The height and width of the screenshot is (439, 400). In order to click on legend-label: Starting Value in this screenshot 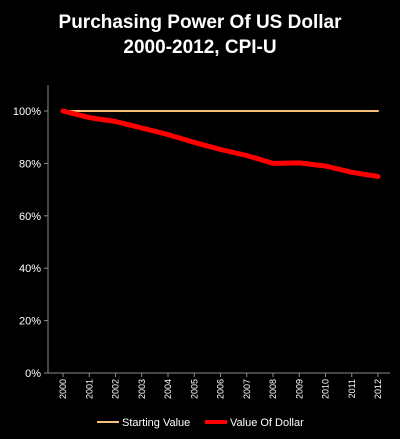, I will do `click(156, 423)`.